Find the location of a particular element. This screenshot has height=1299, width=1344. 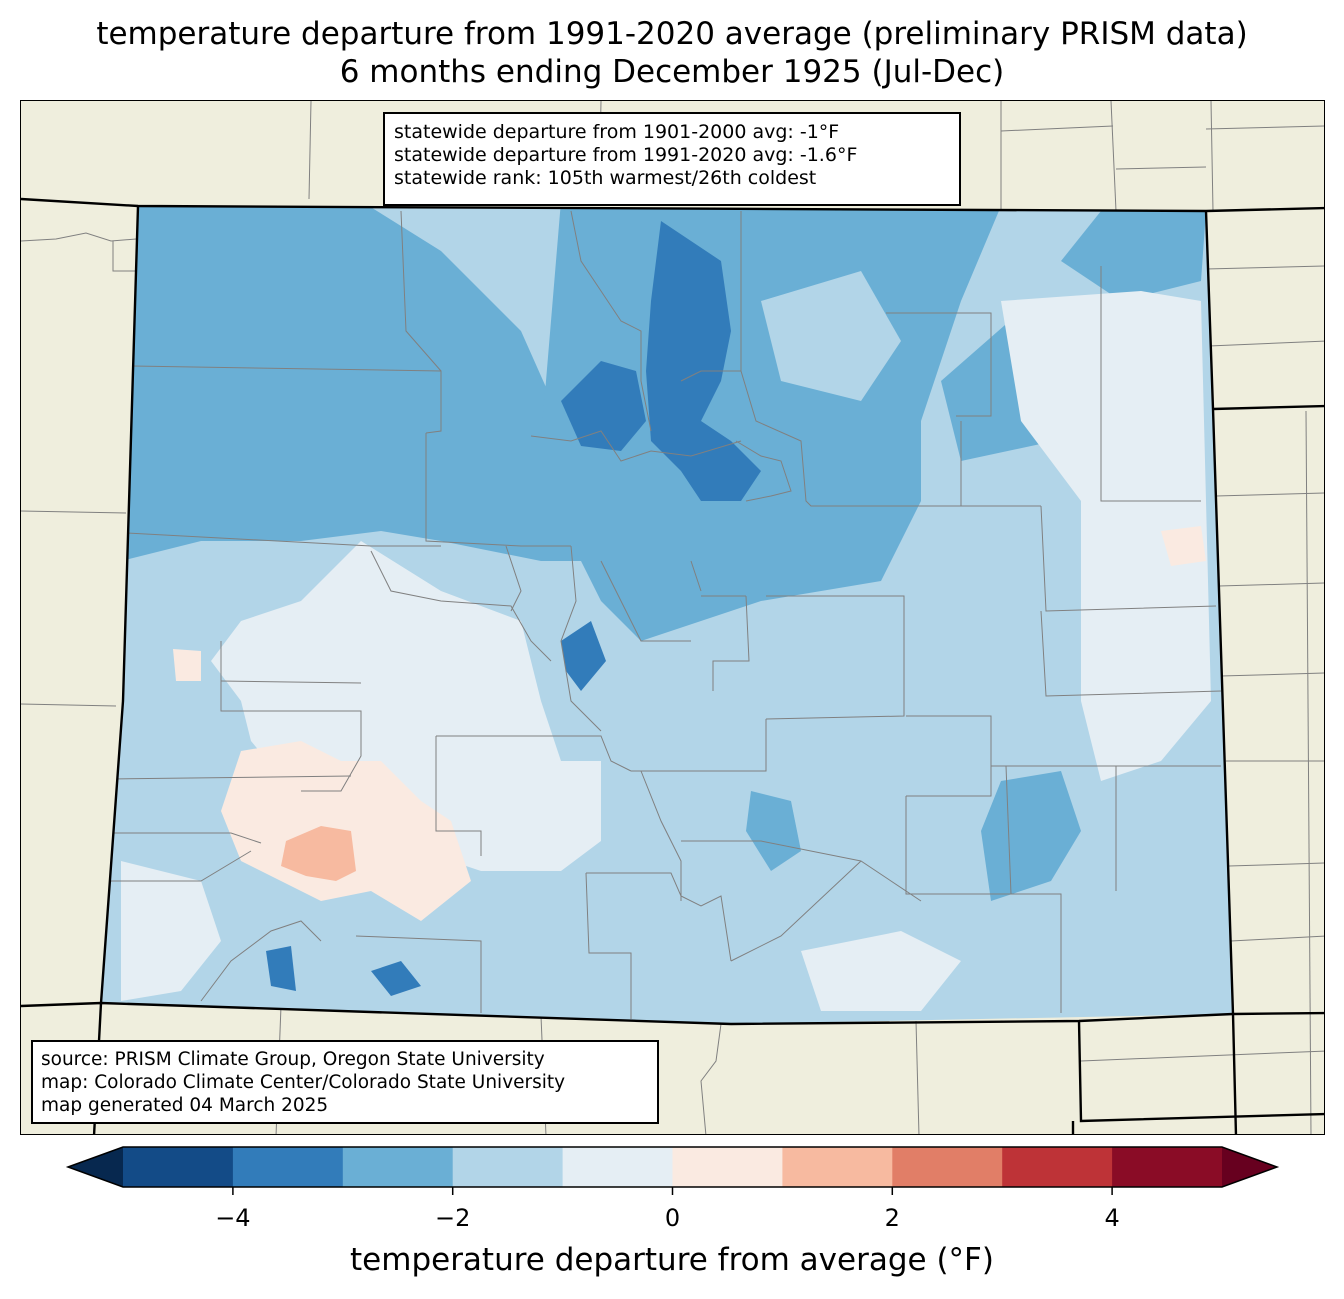

colorbar-over-triangle is located at coordinates (1249, 1167).